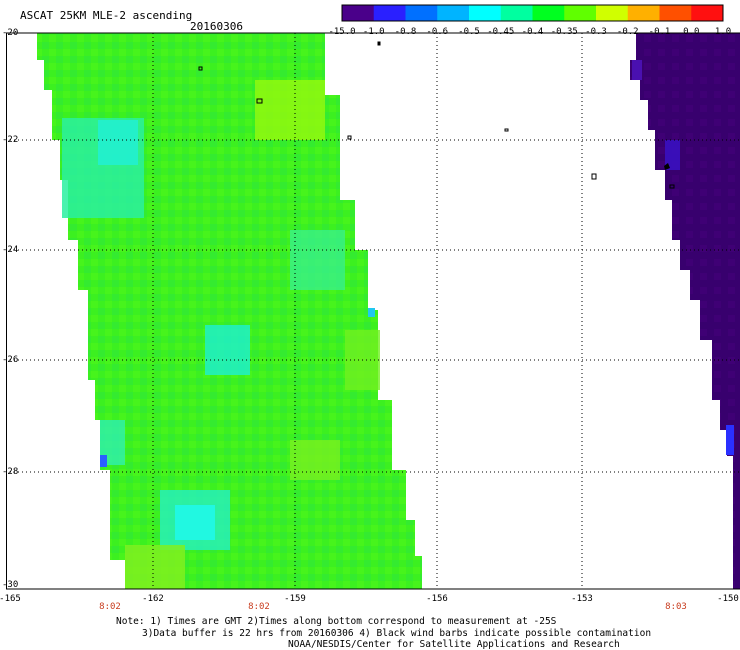 This screenshot has width=740, height=650. What do you see at coordinates (342, 32) in the screenshot?
I see `colorbar-tick-label: -15.0` at bounding box center [342, 32].